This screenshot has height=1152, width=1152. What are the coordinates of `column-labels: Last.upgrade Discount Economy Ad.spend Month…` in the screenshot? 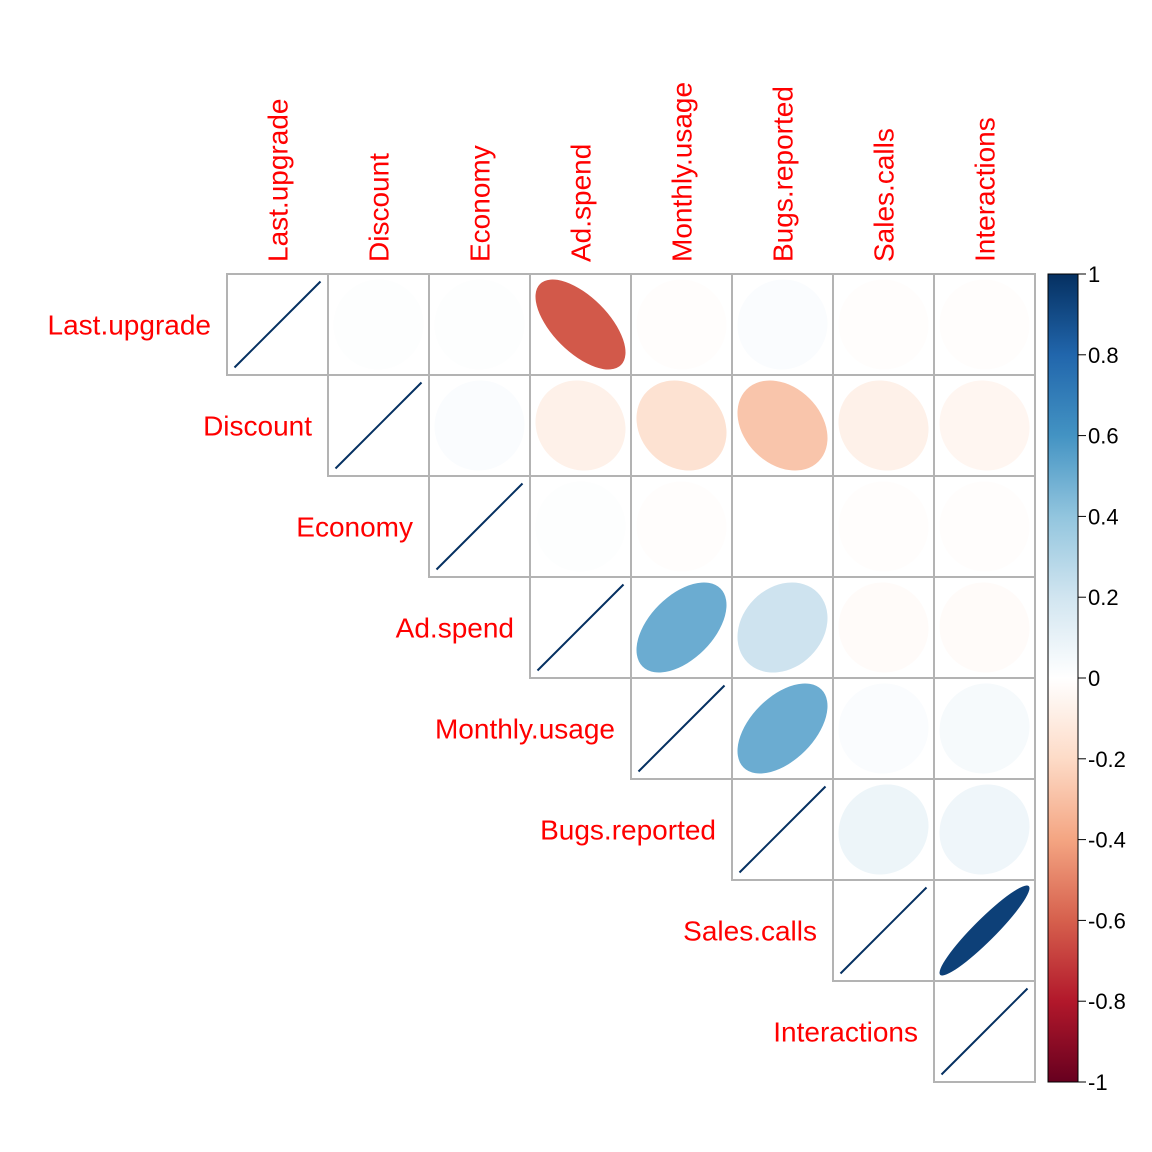 It's located at (632, 172).